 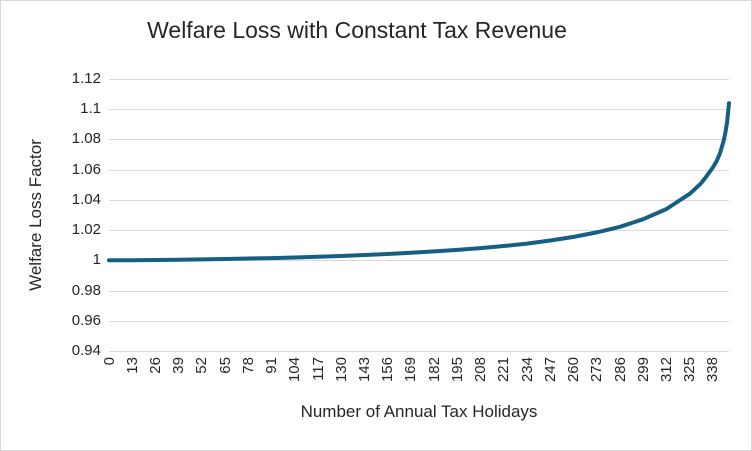 I want to click on x-tick: 156, so click(x=387, y=369).